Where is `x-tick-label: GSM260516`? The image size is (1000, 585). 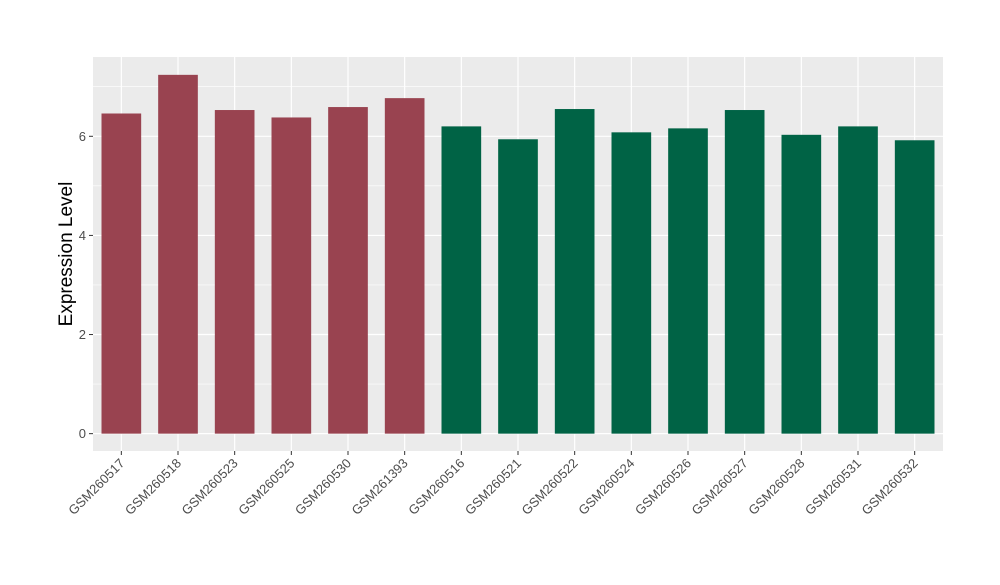 x-tick-label: GSM260516 is located at coordinates (436, 487).